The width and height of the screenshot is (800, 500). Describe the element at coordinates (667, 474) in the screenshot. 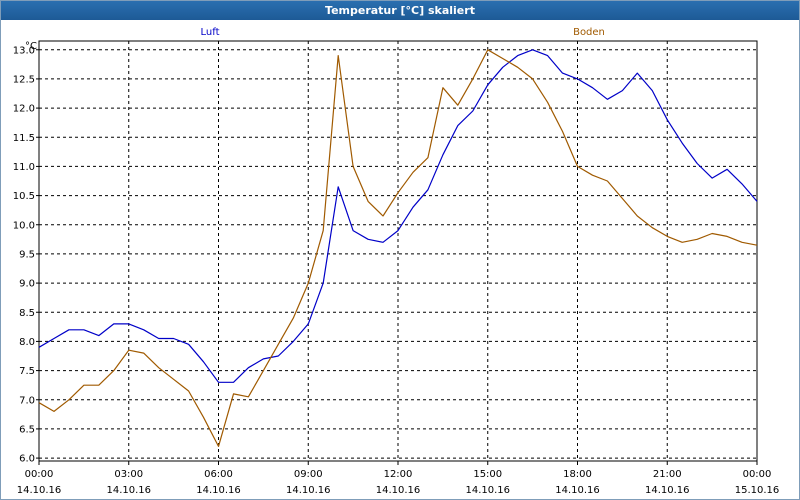

I see `x-tick-label-time: 21:00` at that location.